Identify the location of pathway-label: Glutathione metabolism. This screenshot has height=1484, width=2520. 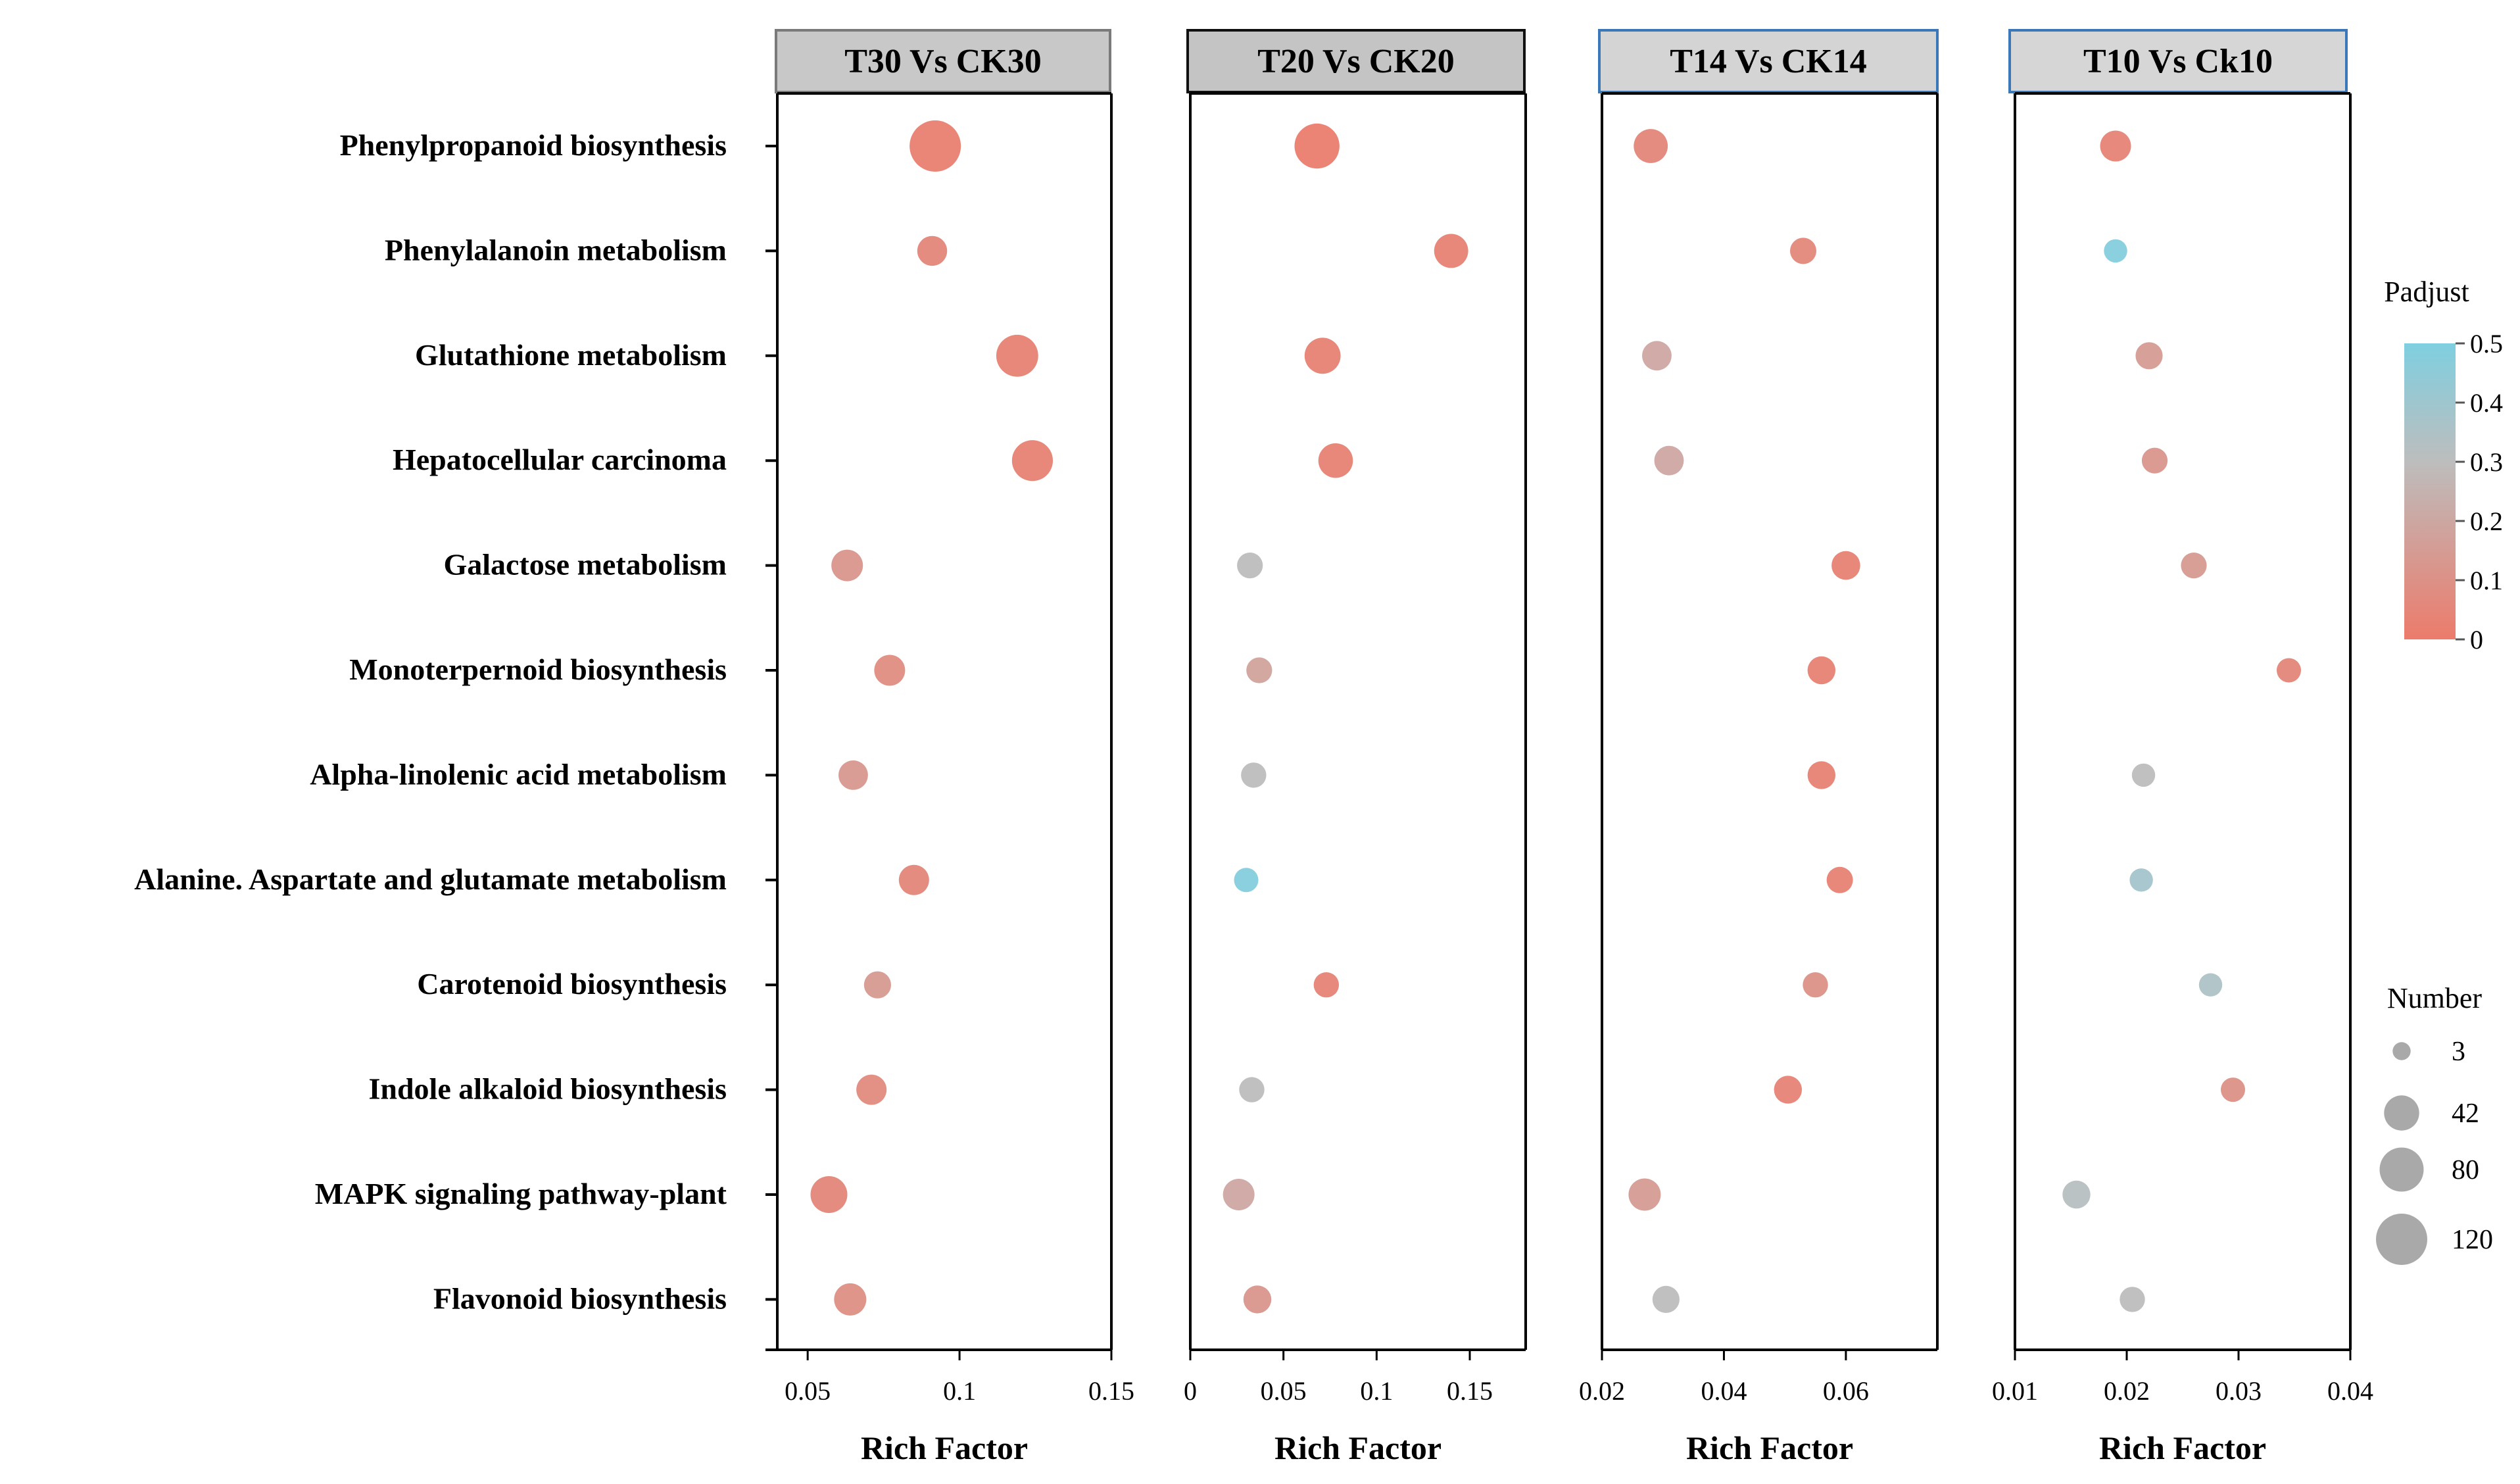
(571, 355).